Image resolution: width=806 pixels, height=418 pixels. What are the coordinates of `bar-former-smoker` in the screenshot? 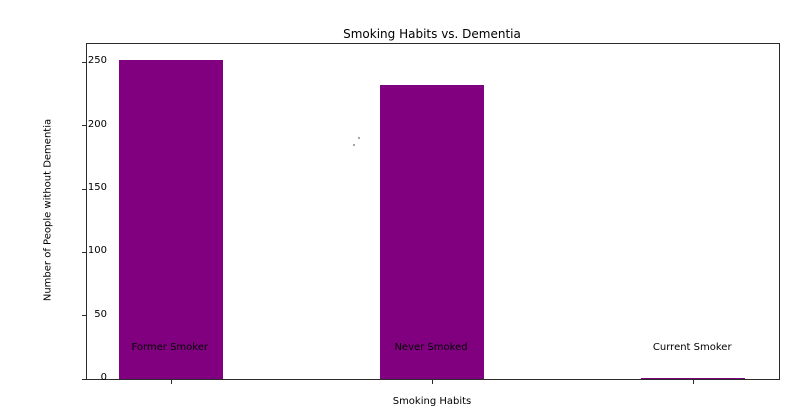 It's located at (170, 219).